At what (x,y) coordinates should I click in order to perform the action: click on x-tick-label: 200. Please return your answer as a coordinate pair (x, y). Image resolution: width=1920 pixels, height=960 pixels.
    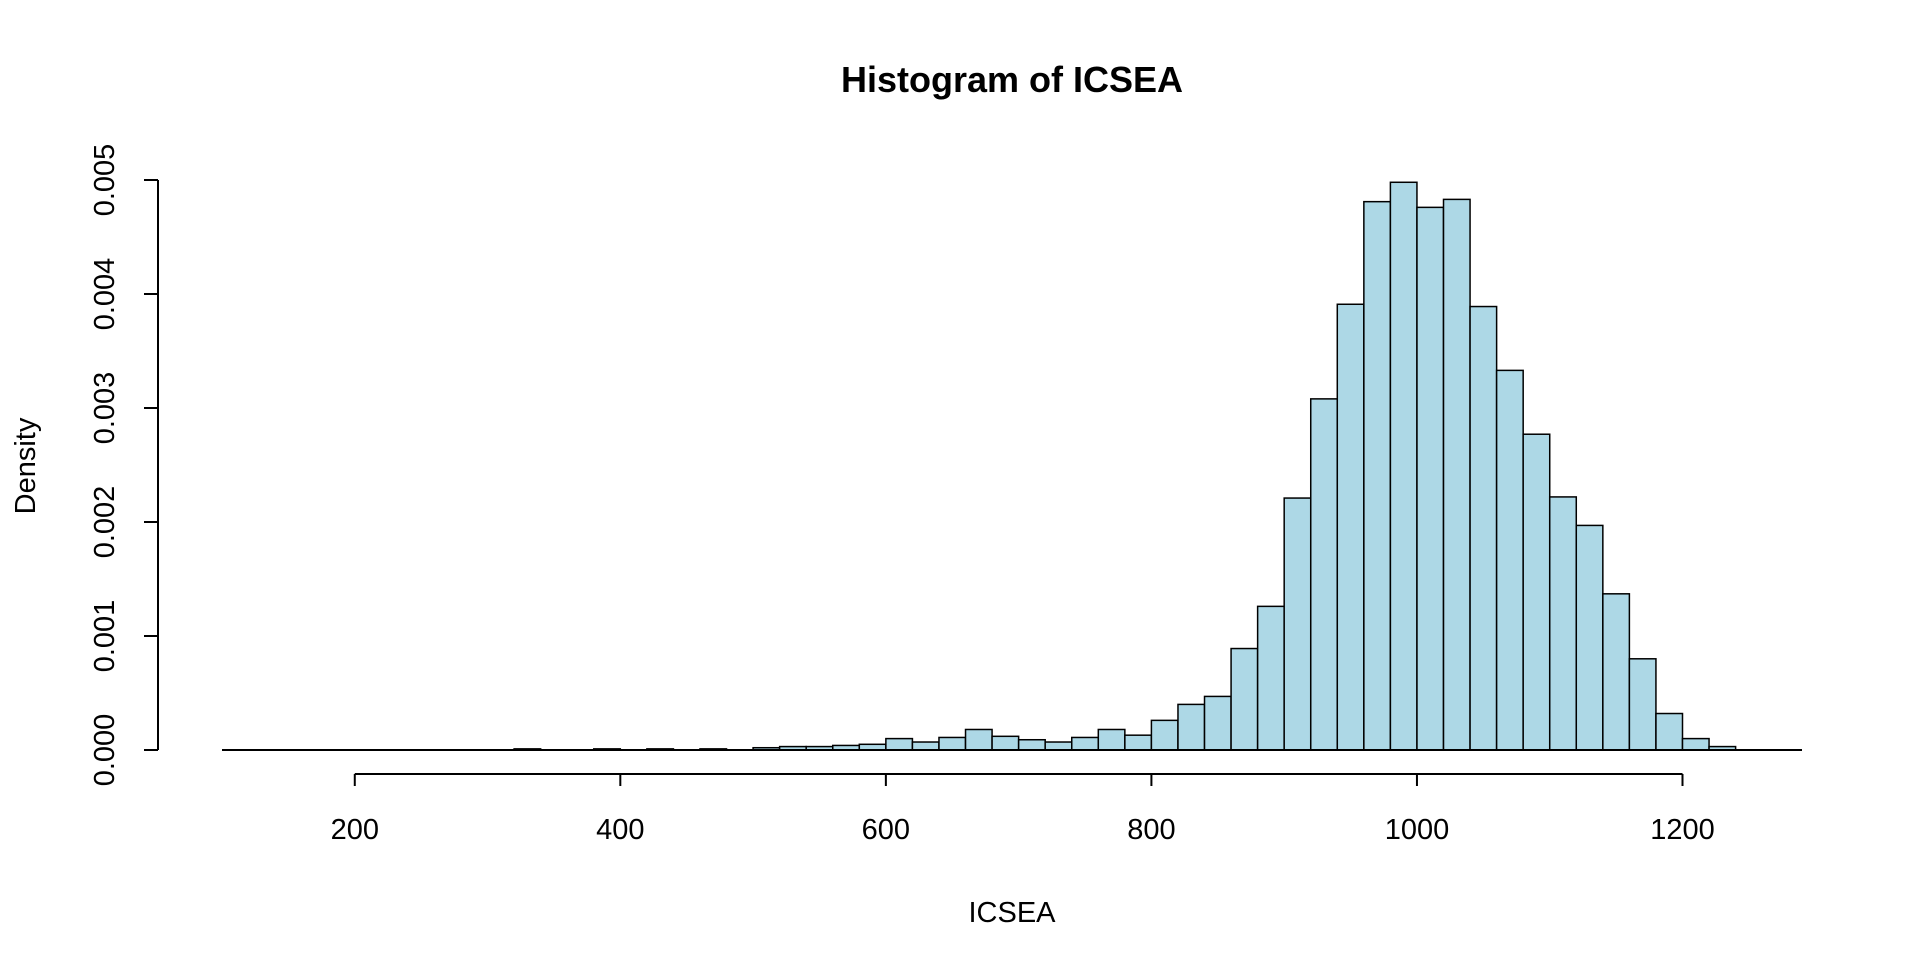
    Looking at the image, I should click on (355, 830).